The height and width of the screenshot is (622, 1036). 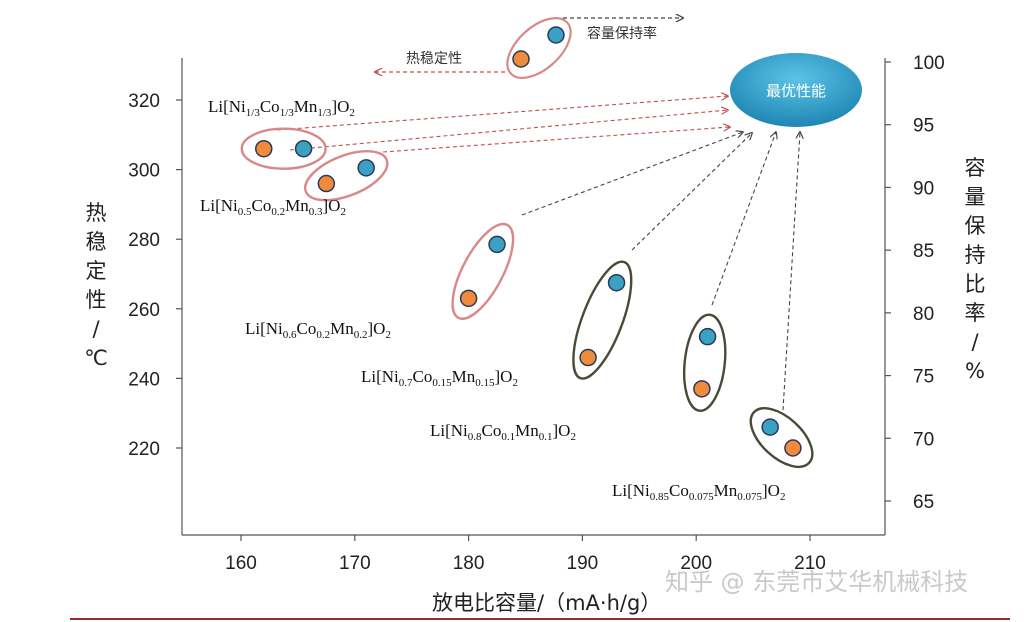 What do you see at coordinates (241, 563) in the screenshot?
I see `x-tick-label: 160` at bounding box center [241, 563].